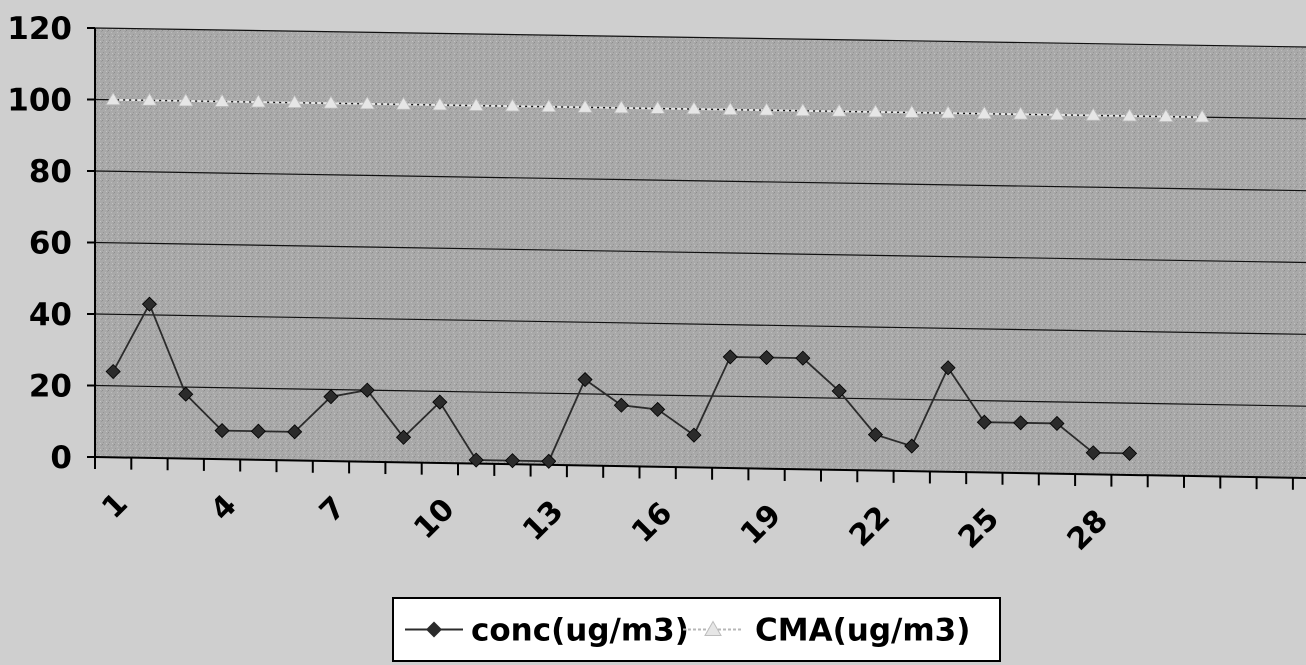  What do you see at coordinates (50, 315) in the screenshot?
I see `y-tick-label: 40` at bounding box center [50, 315].